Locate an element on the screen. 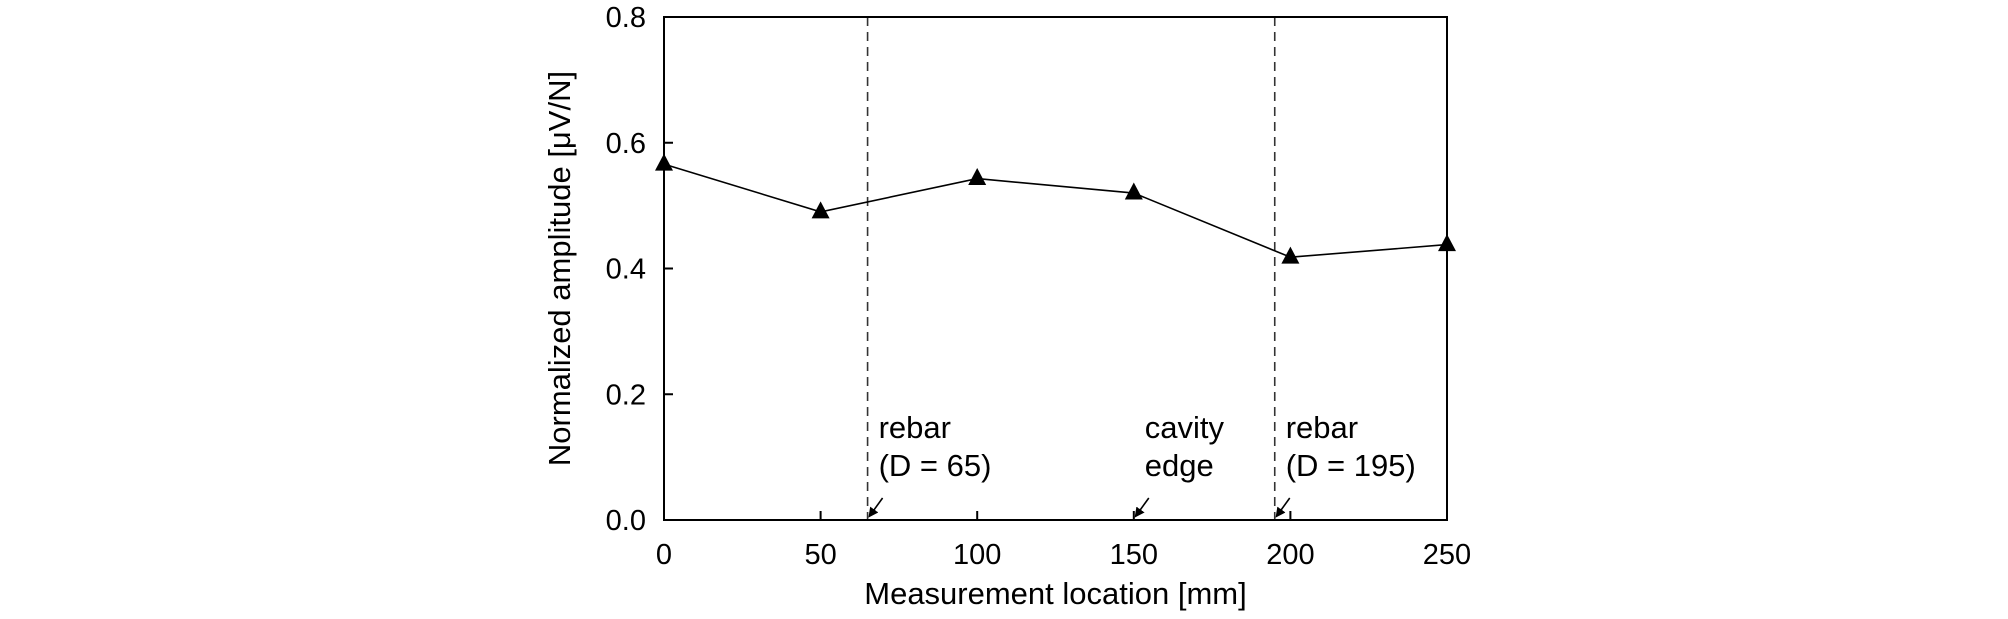 The image size is (2008, 619). series-line is located at coordinates (1055, 210).